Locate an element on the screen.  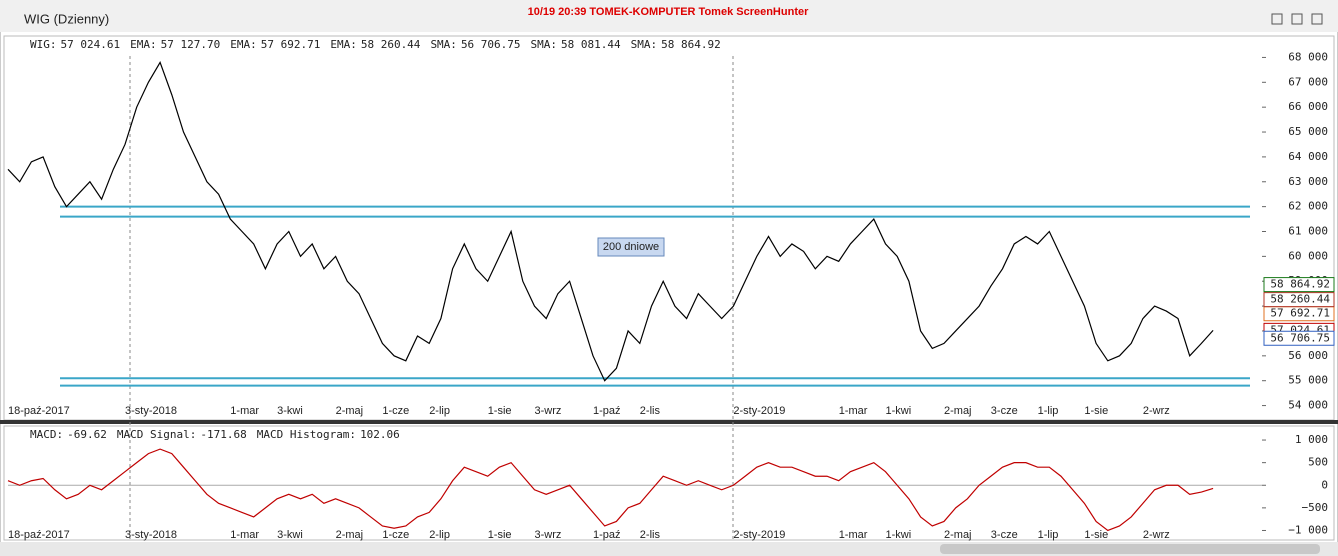
annotation: 200 dniowe is located at coordinates (631, 247).